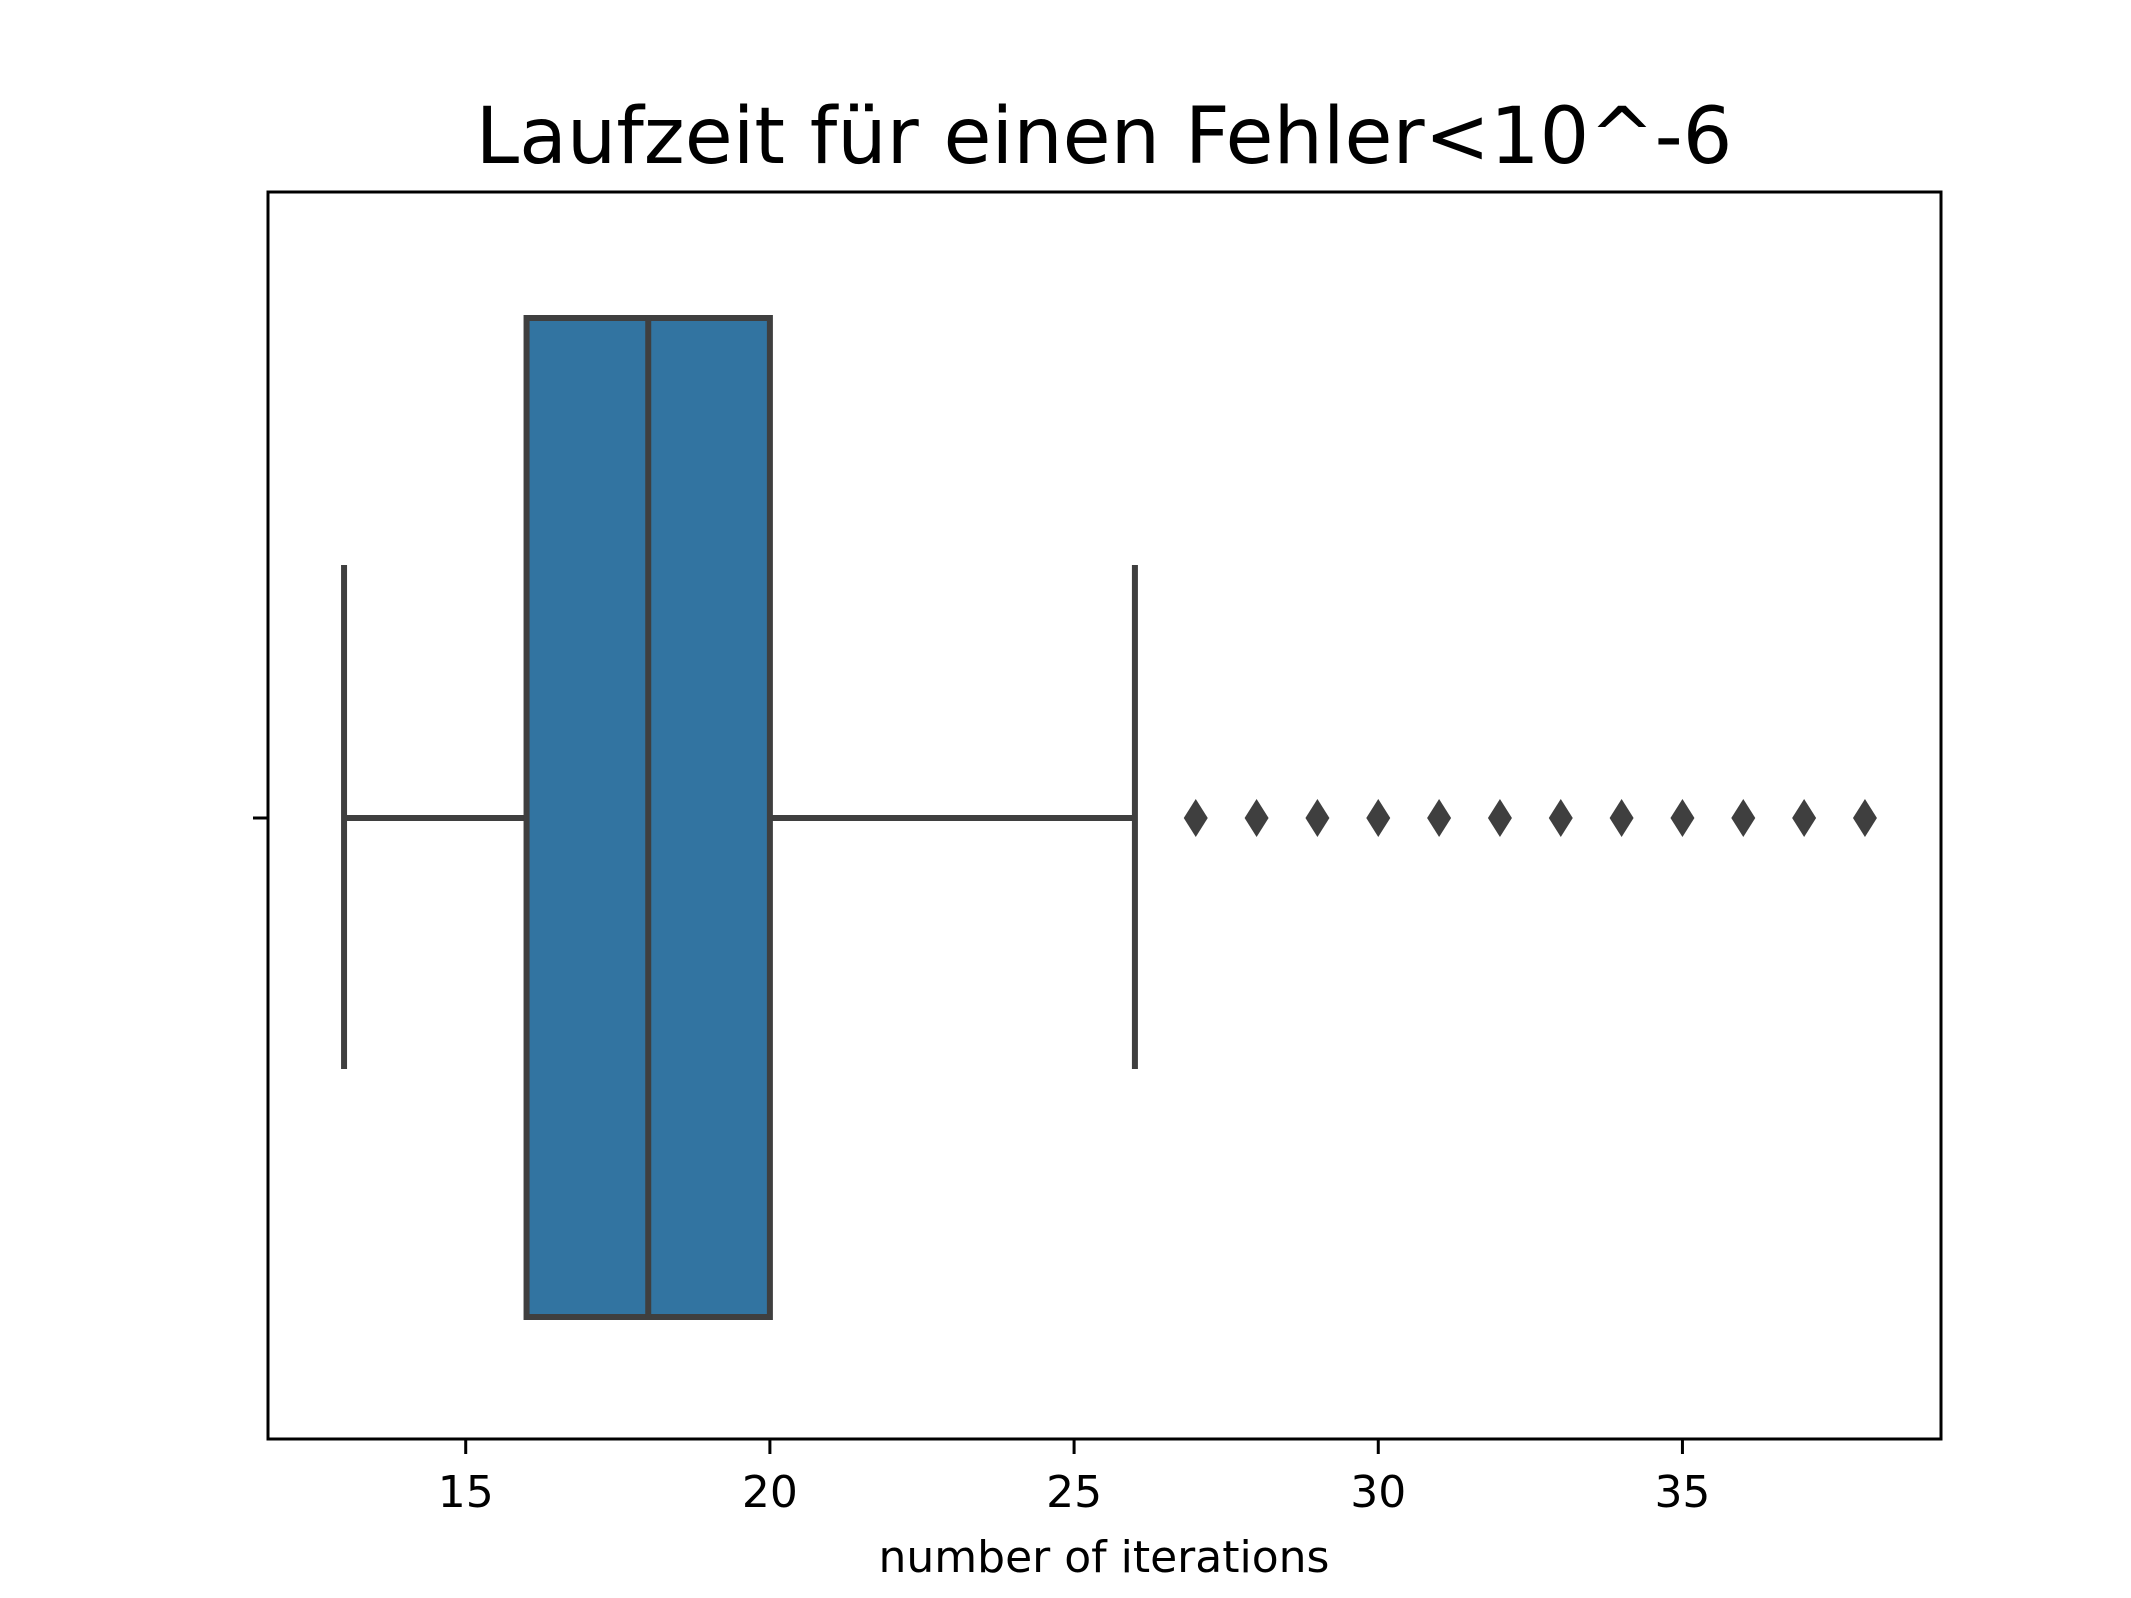 Image resolution: width=2131 pixels, height=1598 pixels. Describe the element at coordinates (466, 1492) in the screenshot. I see `x-tick-label: 15` at that location.